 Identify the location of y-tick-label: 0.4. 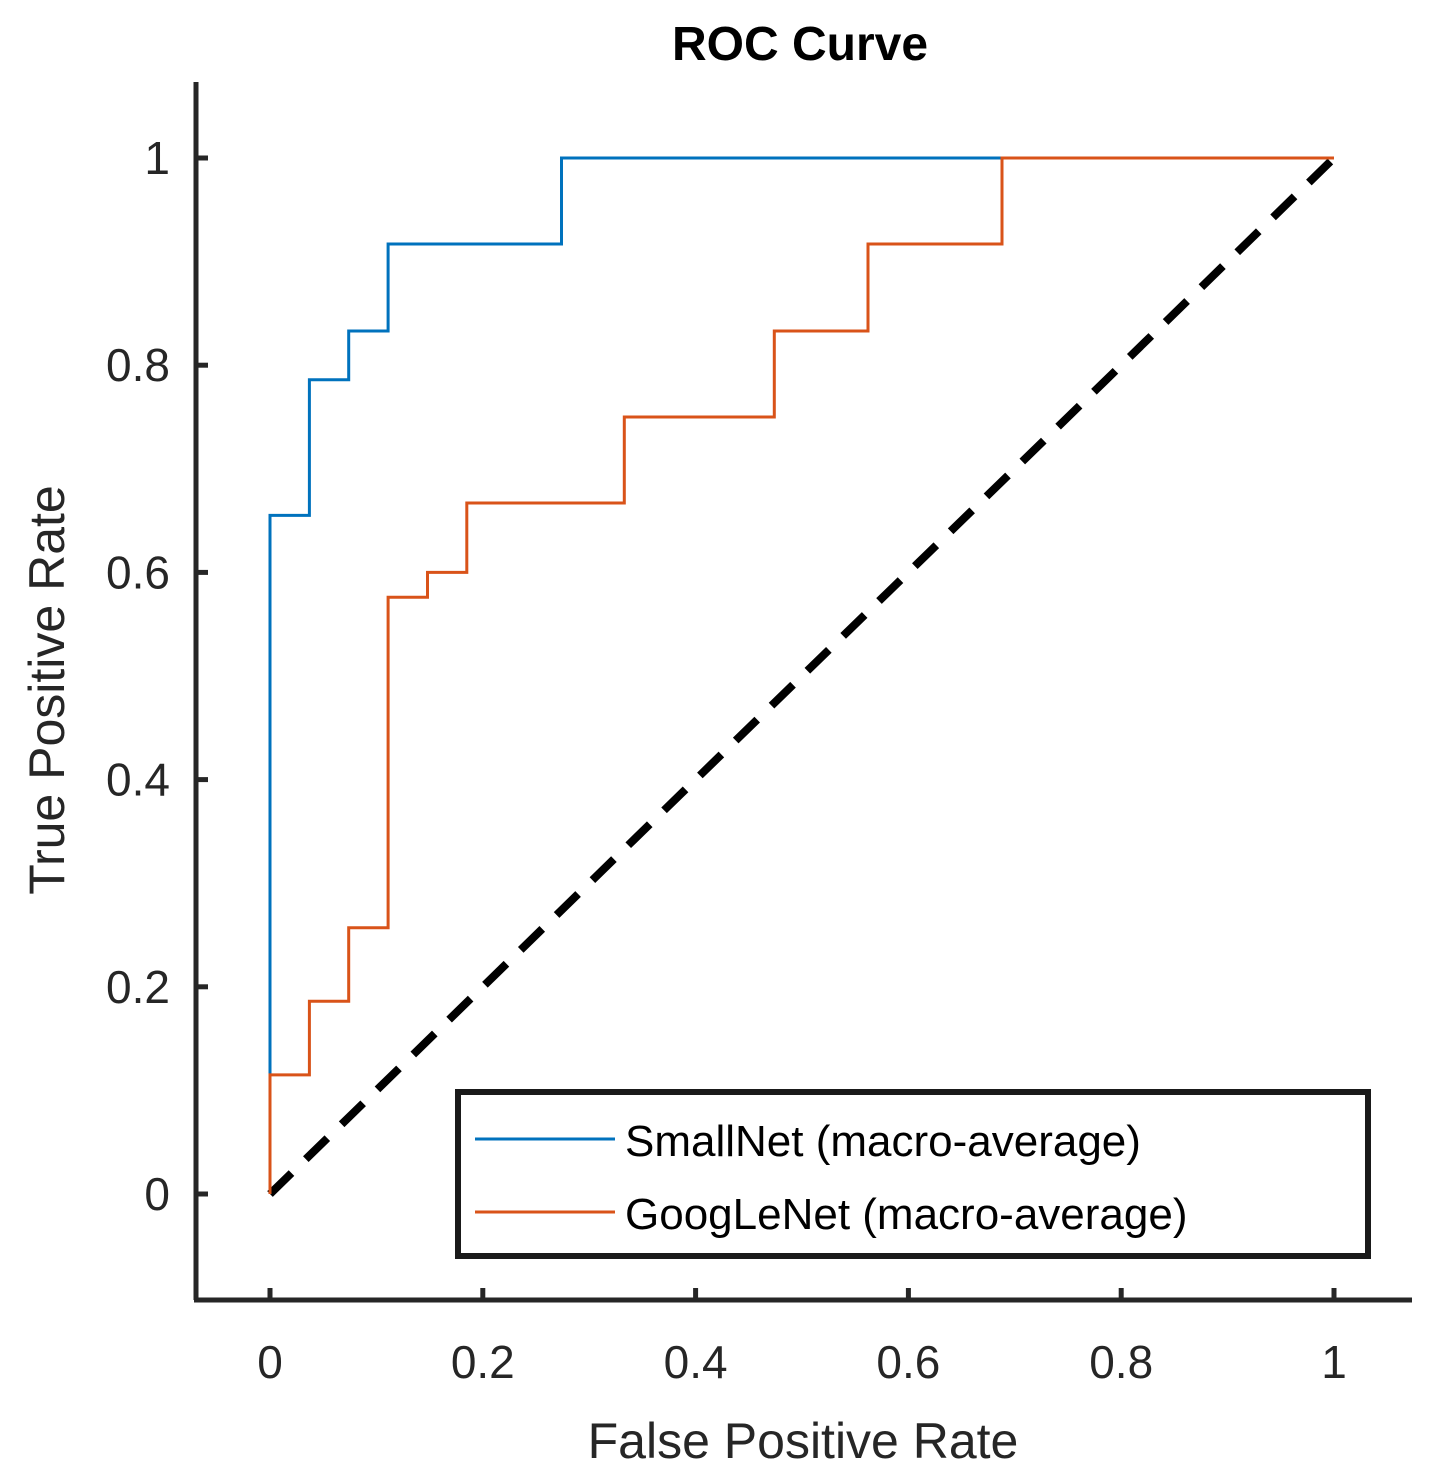
(138, 780).